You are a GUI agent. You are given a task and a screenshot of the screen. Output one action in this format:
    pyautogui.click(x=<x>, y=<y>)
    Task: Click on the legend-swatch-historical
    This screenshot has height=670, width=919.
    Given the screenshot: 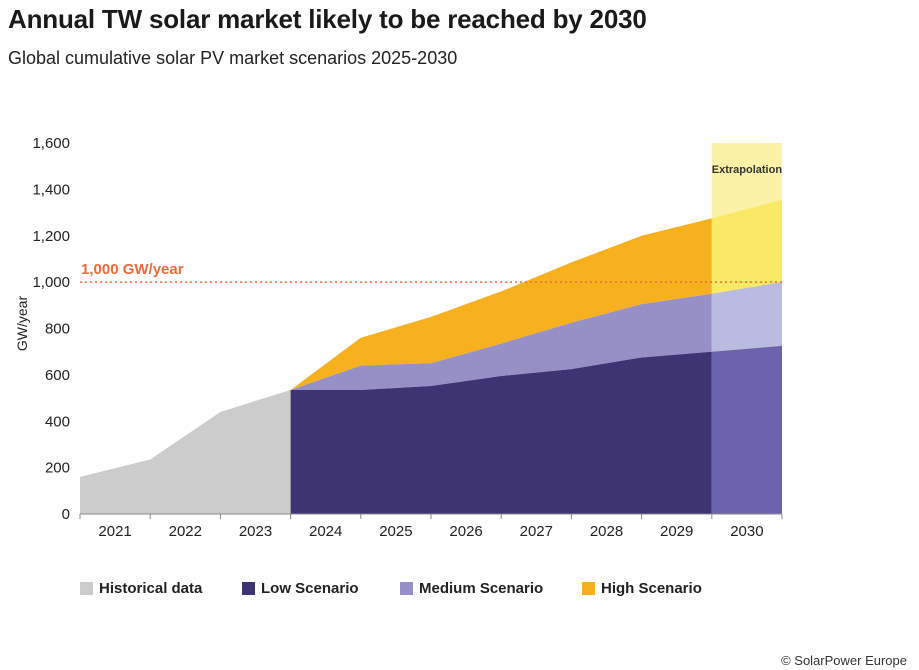 What is the action you would take?
    pyautogui.click(x=86, y=588)
    